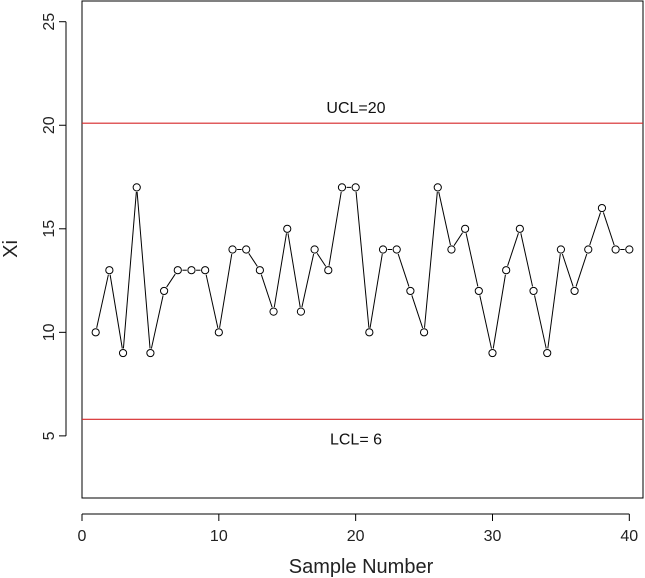 This screenshot has height=578, width=645. Describe the element at coordinates (493, 536) in the screenshot. I see `x-tick-label: 30` at that location.